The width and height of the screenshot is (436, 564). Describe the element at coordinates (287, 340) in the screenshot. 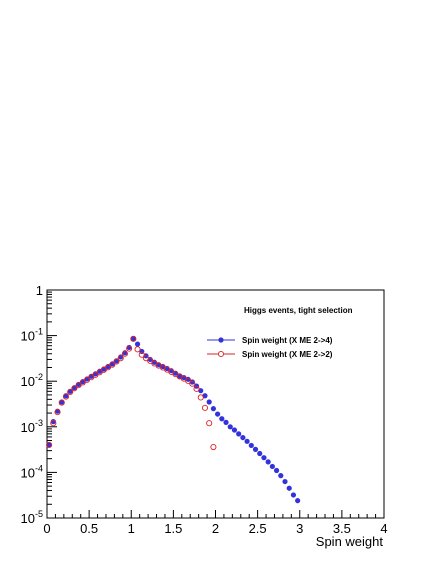

I see `legend-label-series-1: Spin weight (X ME 2->4)` at that location.